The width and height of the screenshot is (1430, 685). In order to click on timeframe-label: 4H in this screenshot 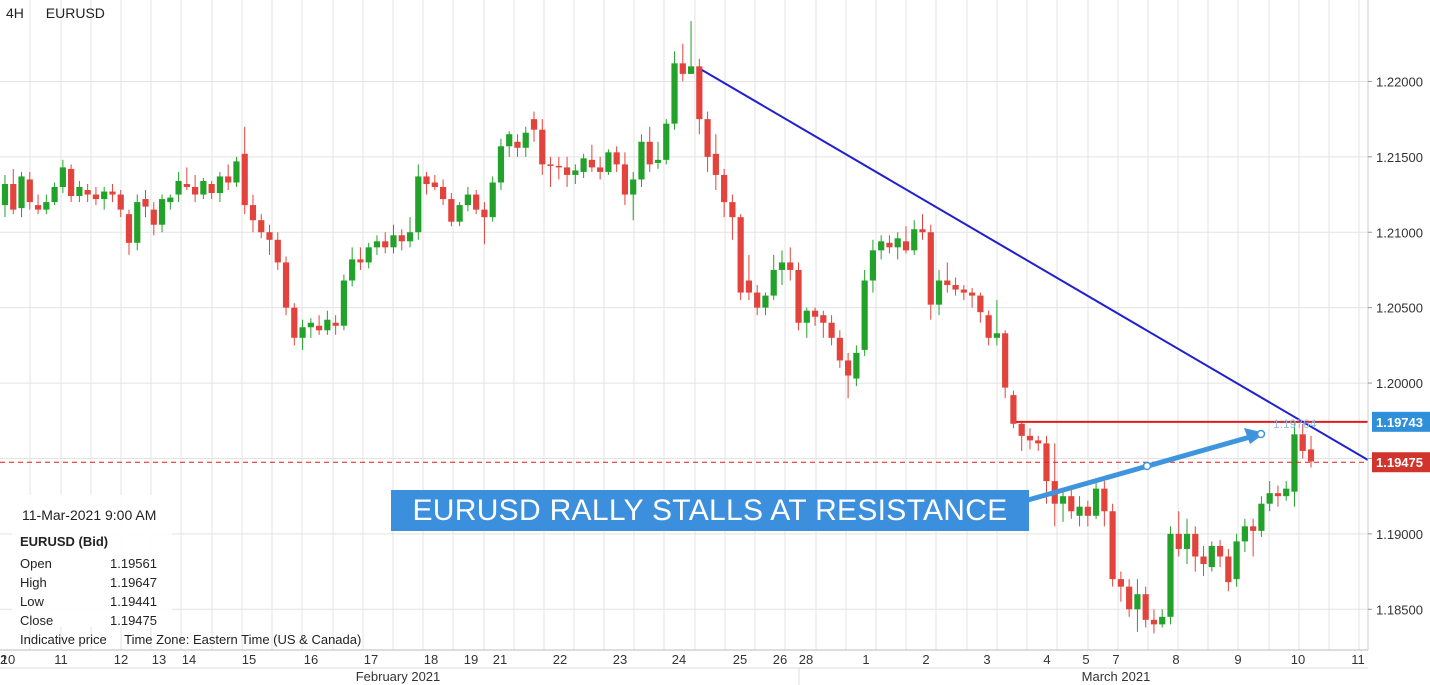, I will do `click(15, 13)`.